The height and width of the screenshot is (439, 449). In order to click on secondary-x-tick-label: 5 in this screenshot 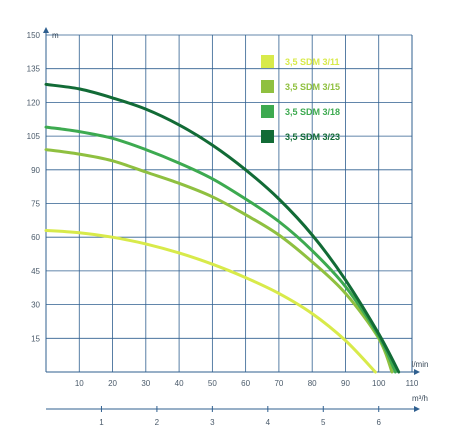, I will do `click(323, 422)`.